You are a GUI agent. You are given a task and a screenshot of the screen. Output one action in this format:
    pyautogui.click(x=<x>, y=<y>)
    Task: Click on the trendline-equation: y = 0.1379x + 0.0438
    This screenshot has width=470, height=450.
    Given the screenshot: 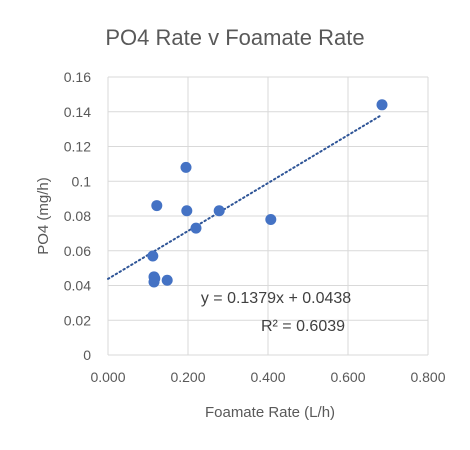 What is the action you would take?
    pyautogui.click(x=276, y=298)
    